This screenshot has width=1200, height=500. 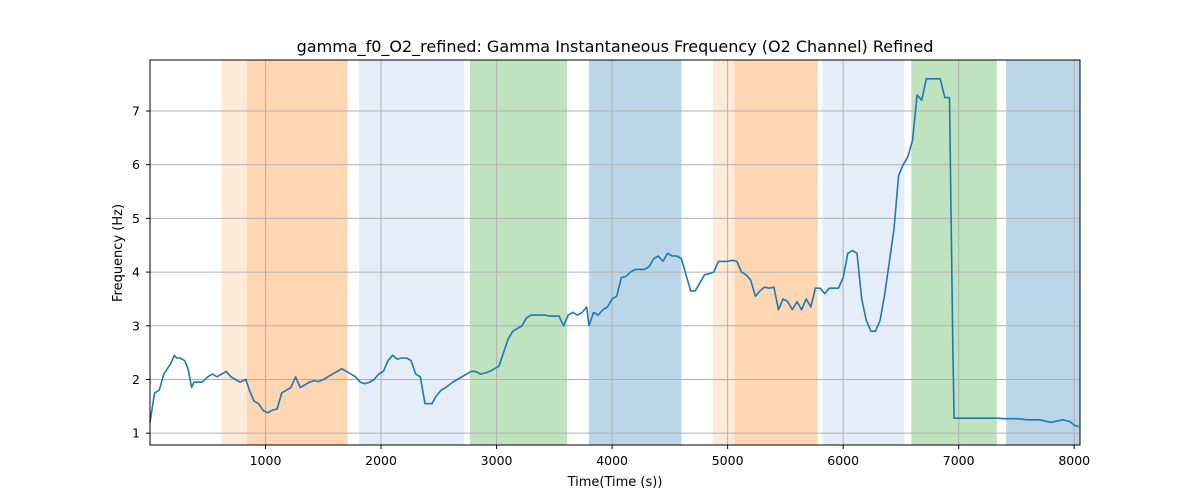 I want to click on y-tick-label: 4, so click(x=136, y=272).